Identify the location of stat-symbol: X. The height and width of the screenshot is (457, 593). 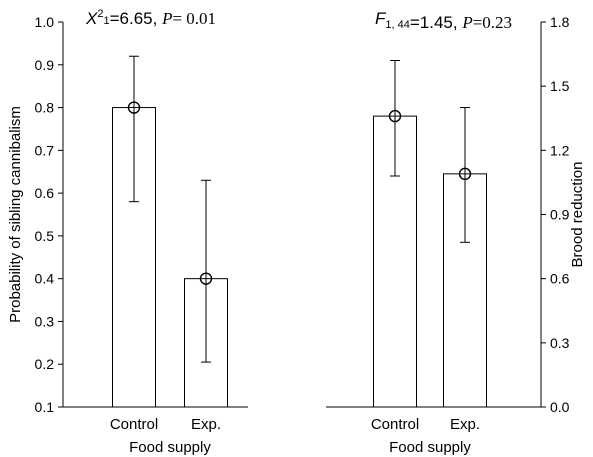
(91, 18).